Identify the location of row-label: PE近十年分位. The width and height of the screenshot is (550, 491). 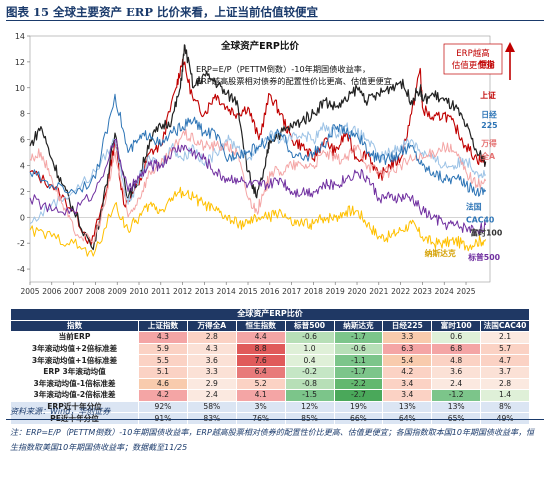
(74, 418).